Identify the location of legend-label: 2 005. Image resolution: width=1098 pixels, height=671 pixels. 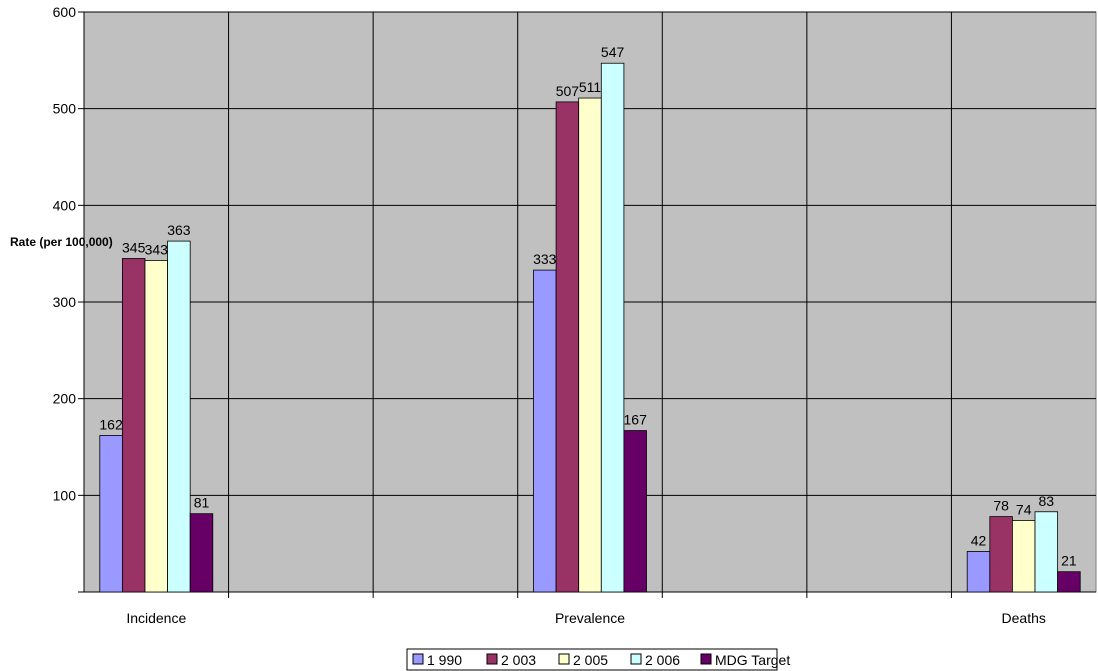
(590, 660).